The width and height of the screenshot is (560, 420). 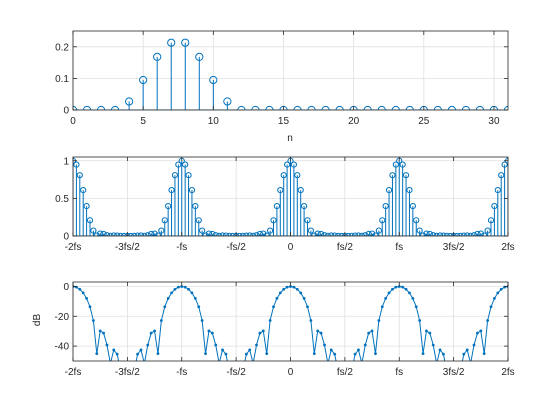 What do you see at coordinates (62, 199) in the screenshot?
I see `y-tick-label: 0.5` at bounding box center [62, 199].